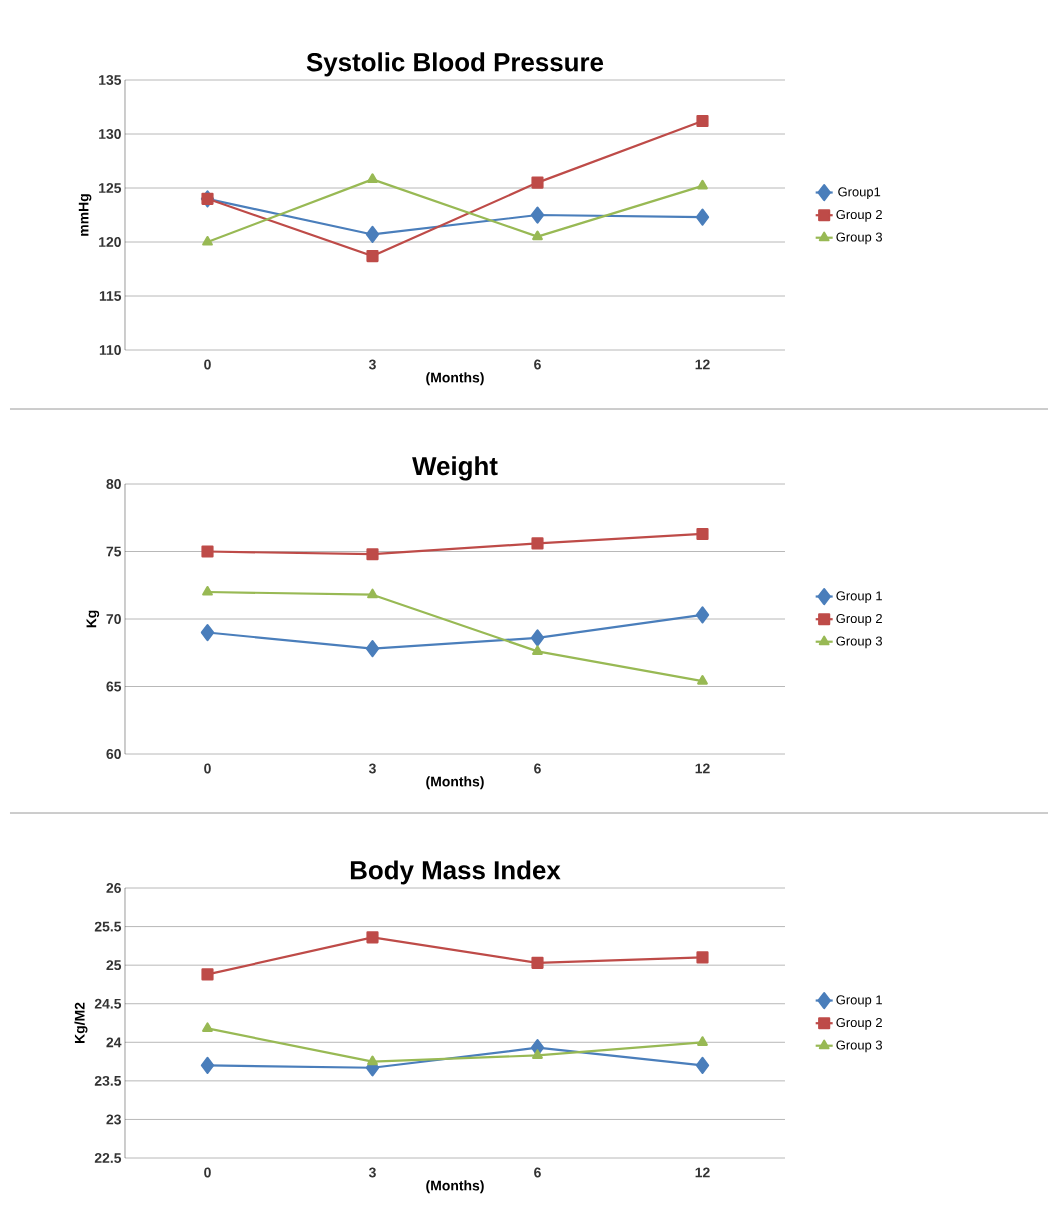  I want to click on y-tick-label: 120, so click(109, 242).